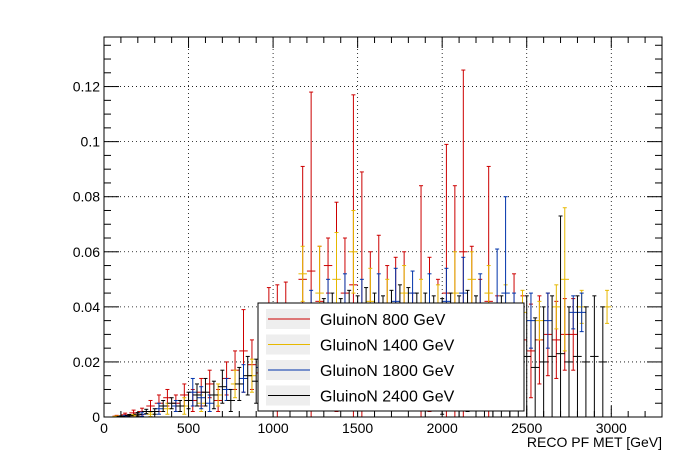 The width and height of the screenshot is (698, 474). I want to click on y-tick-label: 0.02, so click(86, 362).